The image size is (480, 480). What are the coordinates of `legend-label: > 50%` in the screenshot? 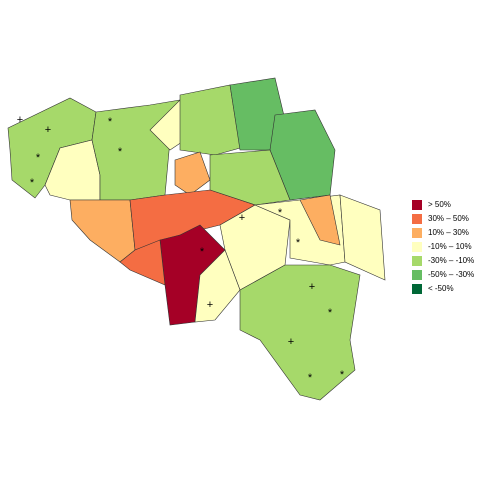 It's located at (439, 204).